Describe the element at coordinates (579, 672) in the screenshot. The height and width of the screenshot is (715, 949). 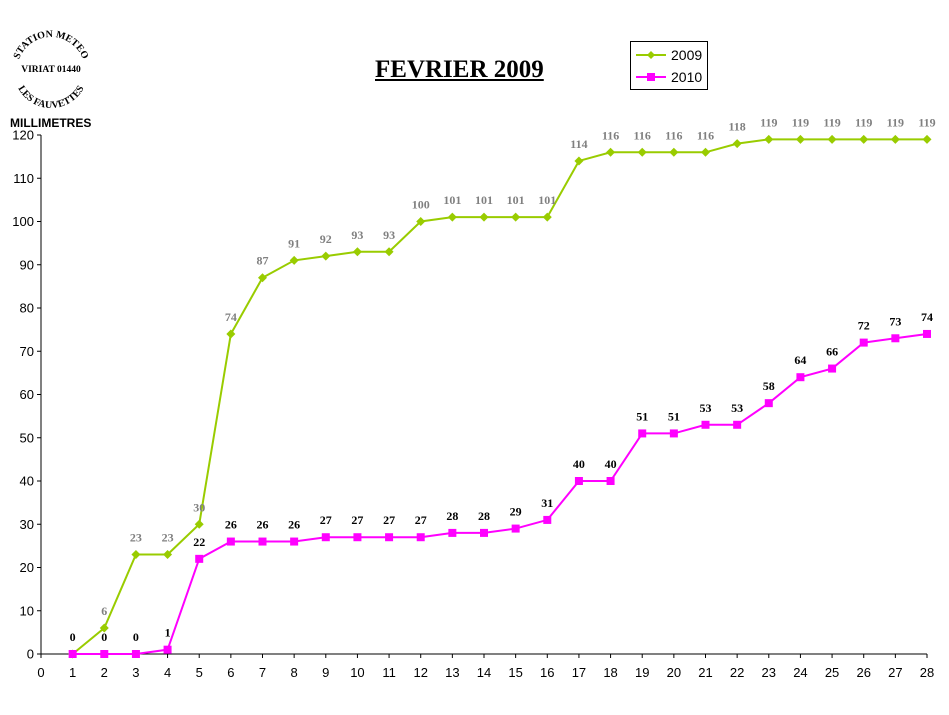
I see `x-tick-label: 17` at that location.